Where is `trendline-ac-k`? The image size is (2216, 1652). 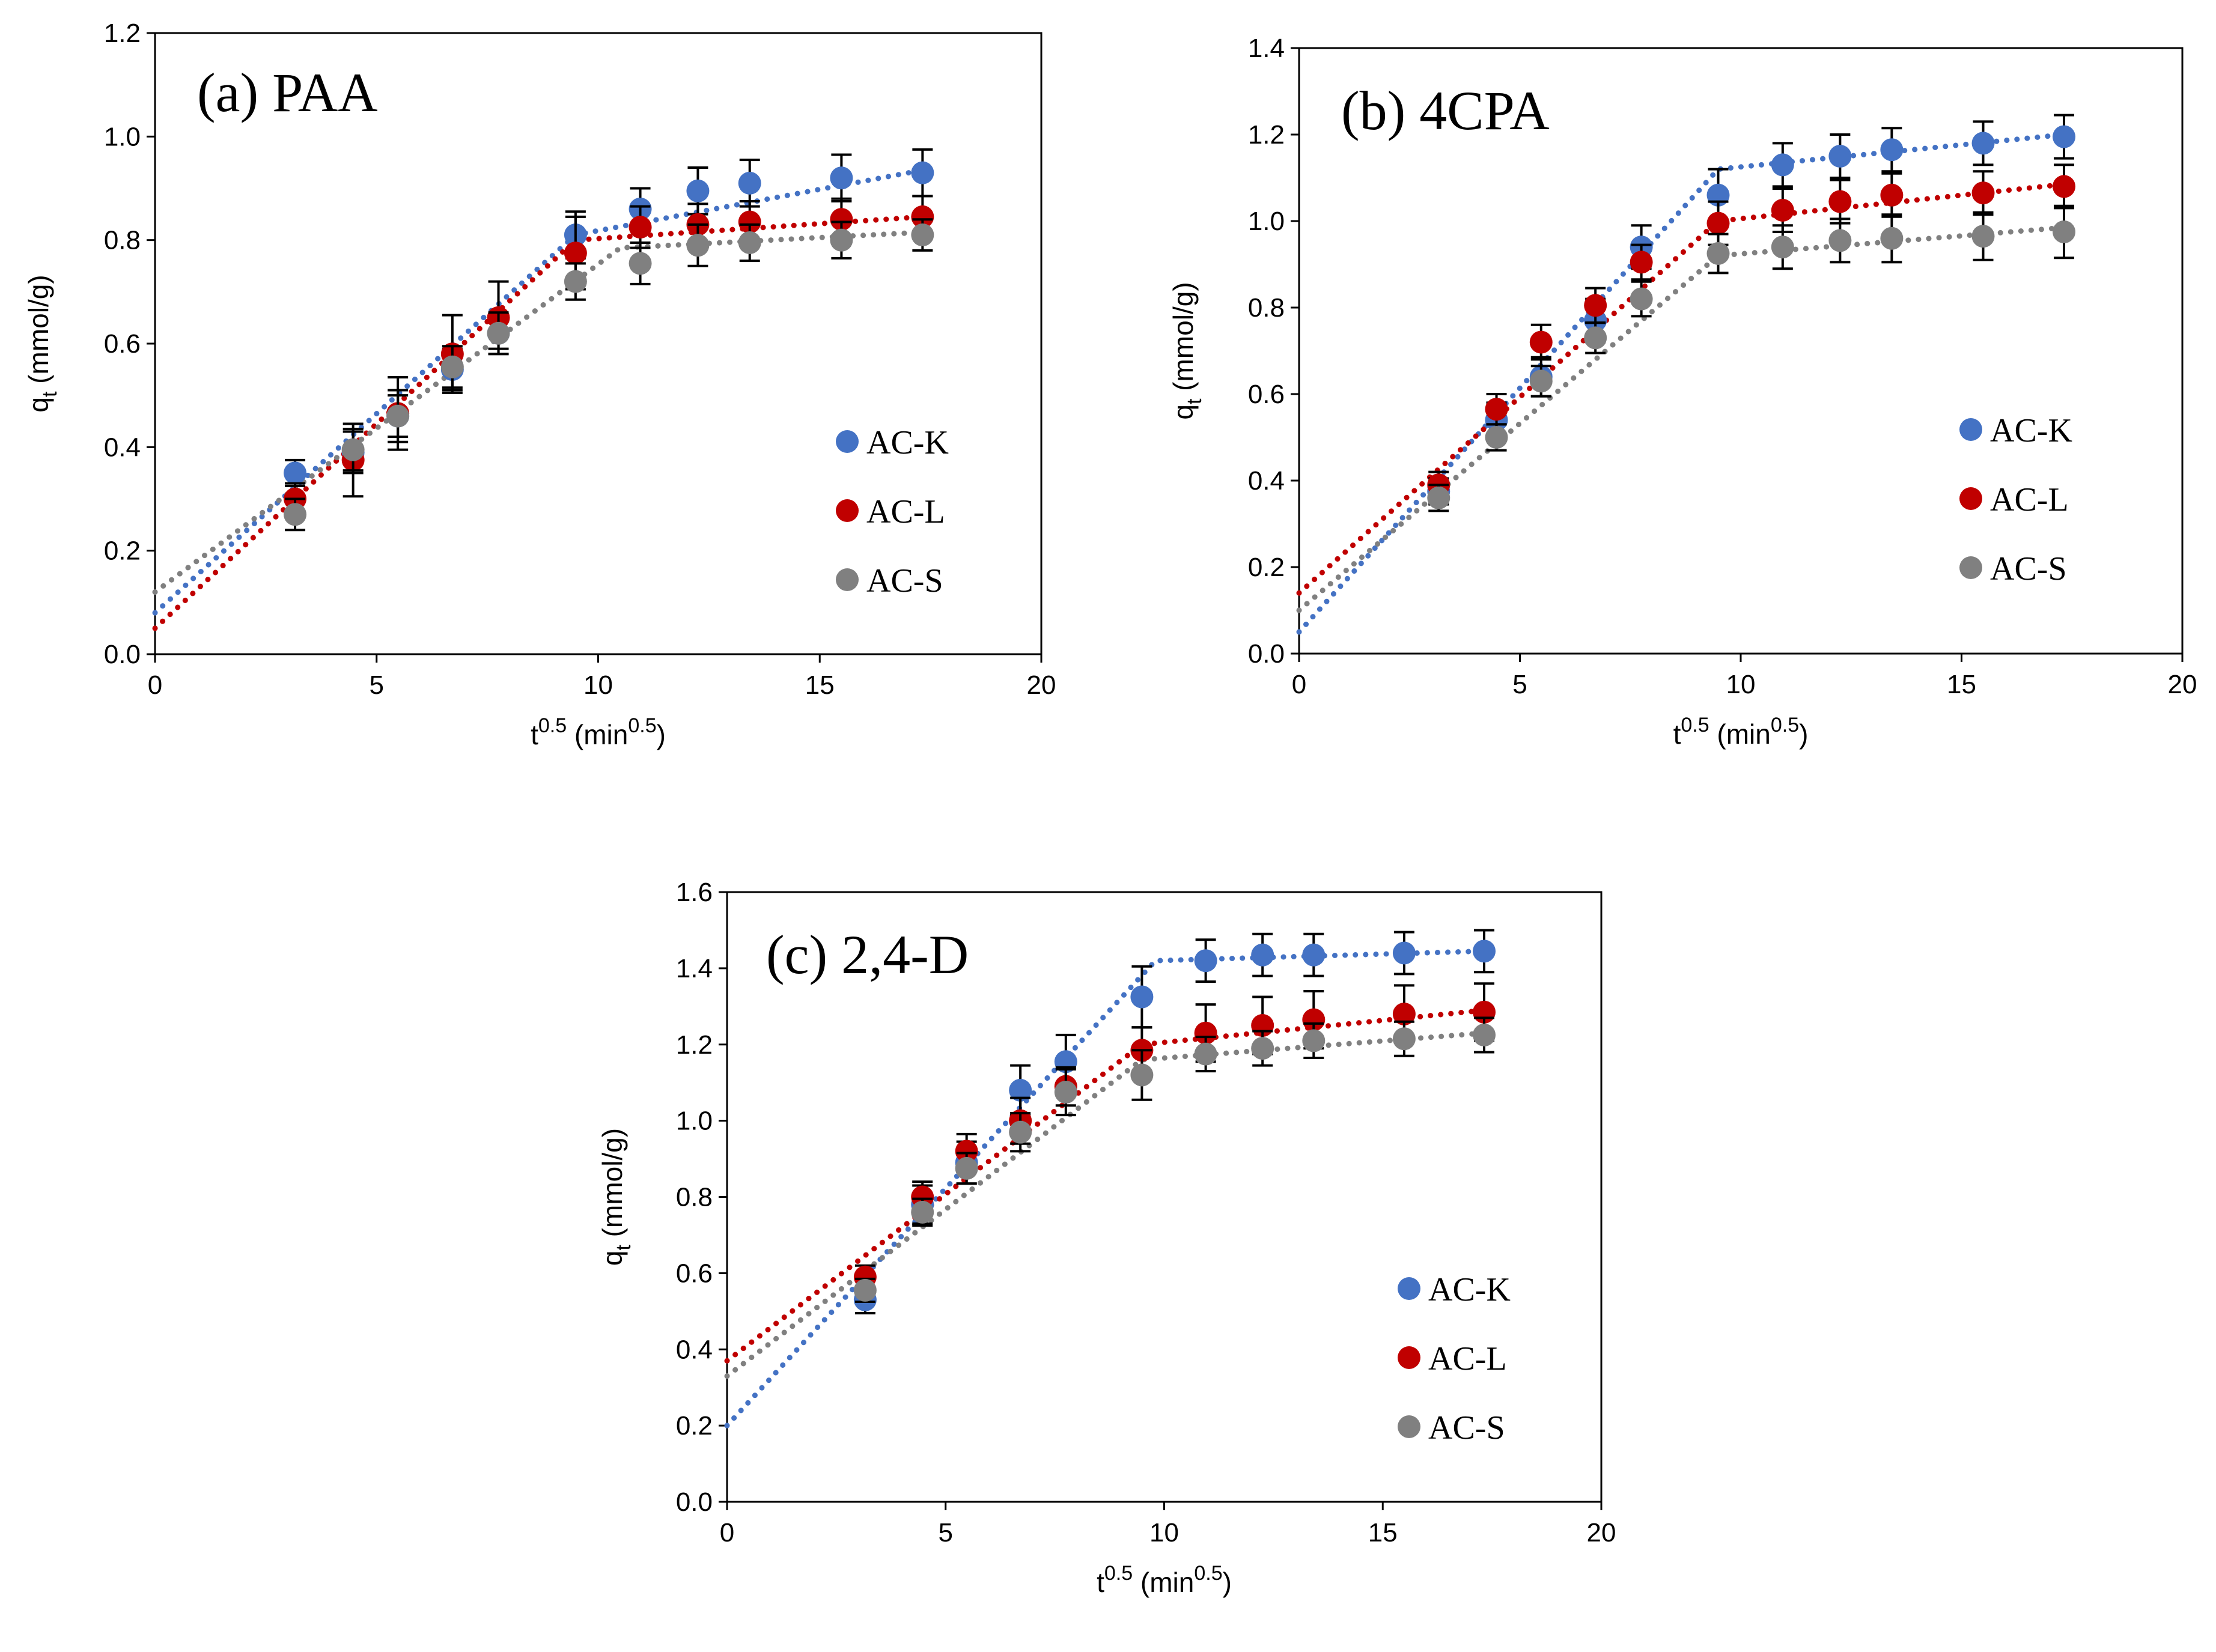 trendline-ac-k is located at coordinates (1105, 1188).